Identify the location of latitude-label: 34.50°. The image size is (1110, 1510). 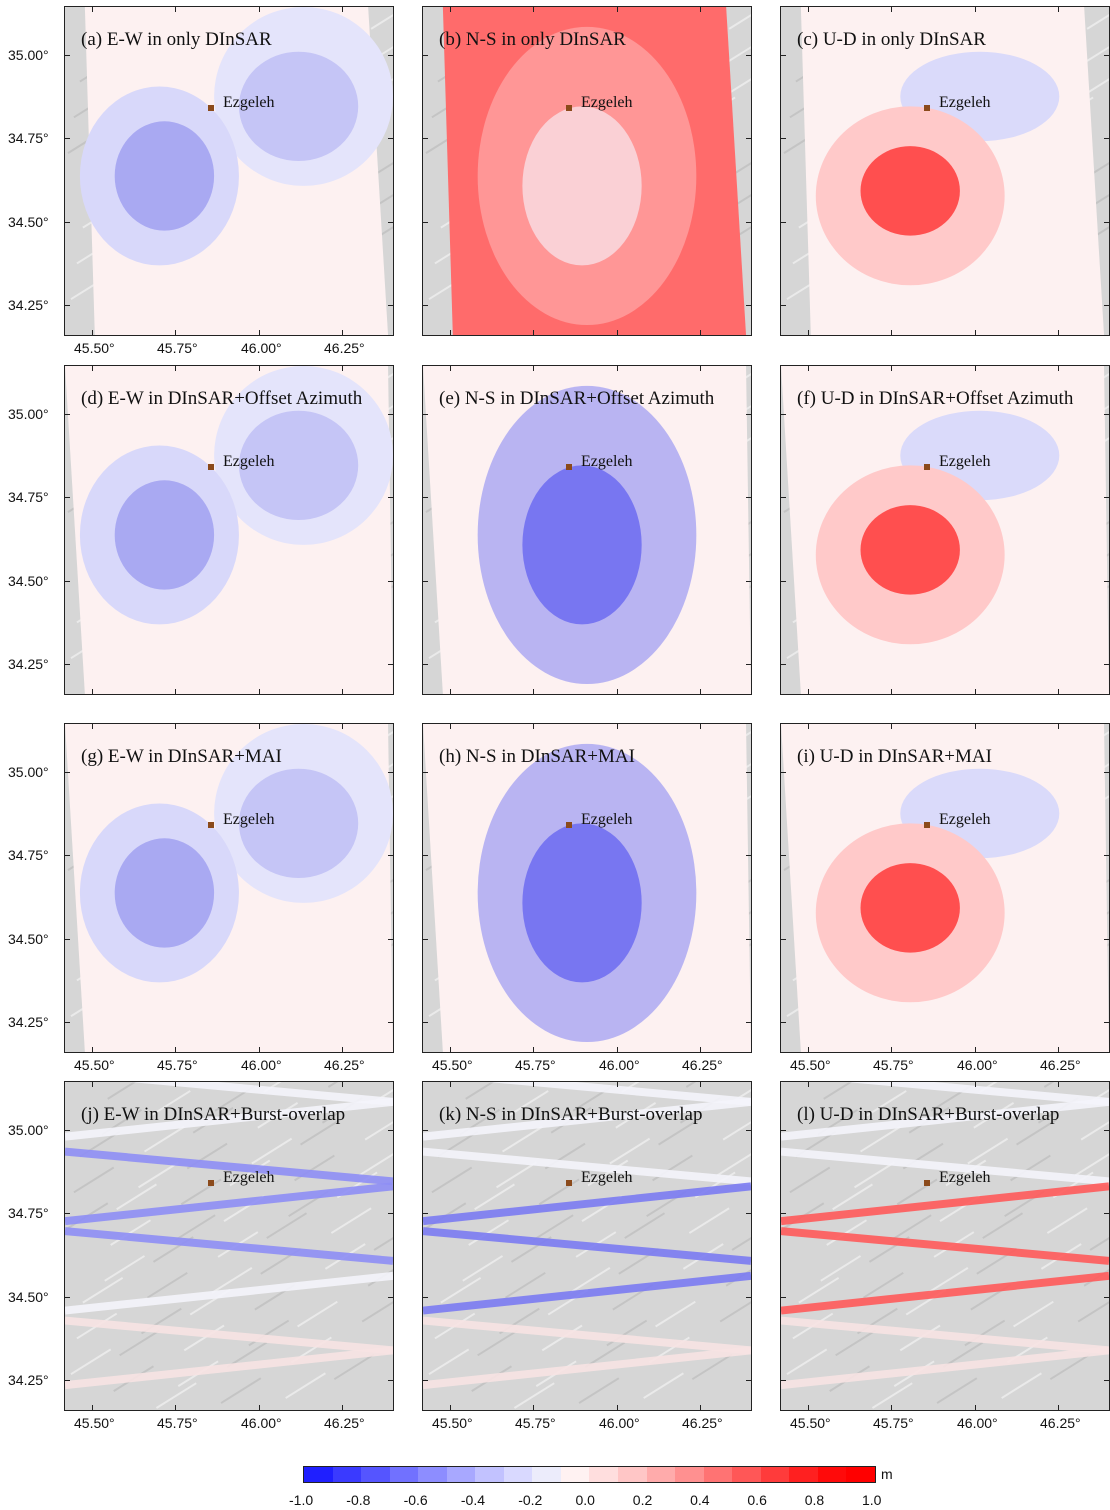
(28, 939).